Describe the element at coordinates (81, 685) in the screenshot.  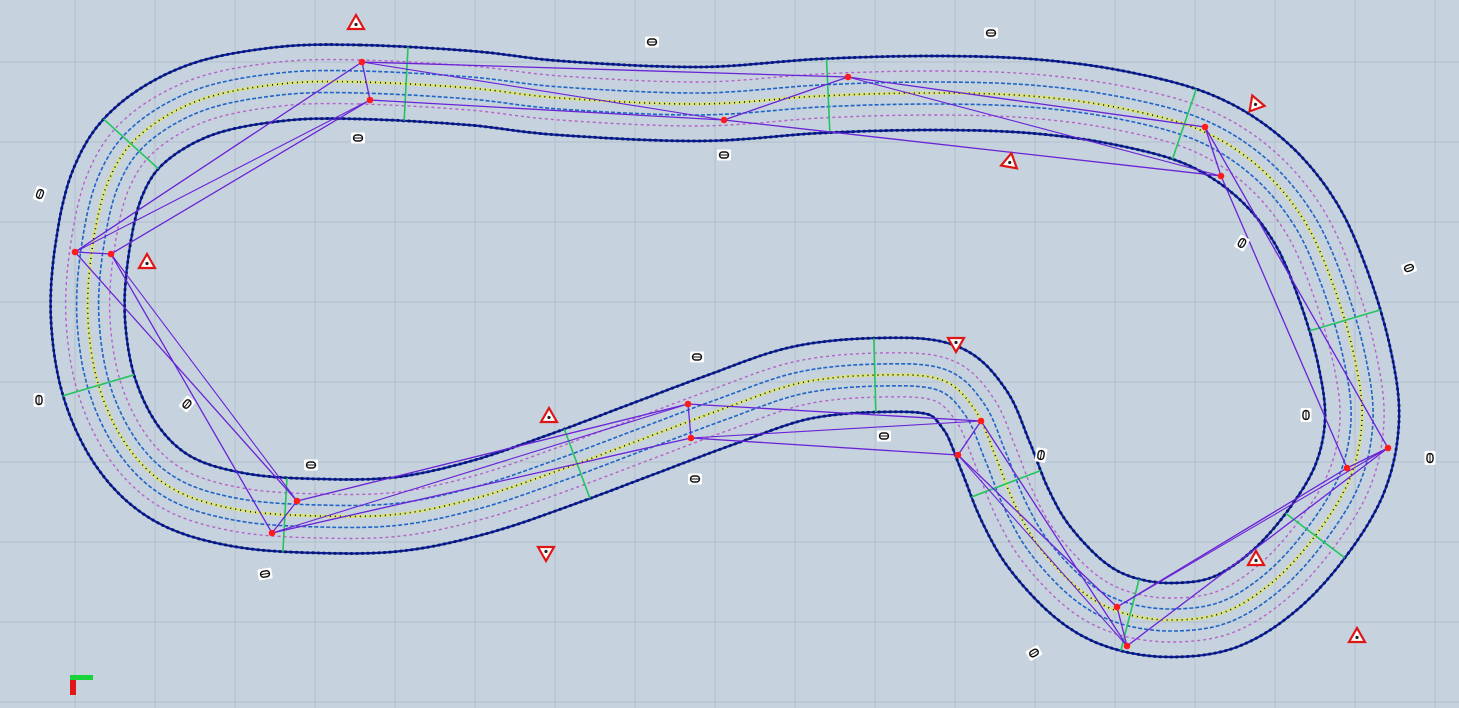
I see `axis-gizmo-icon` at that location.